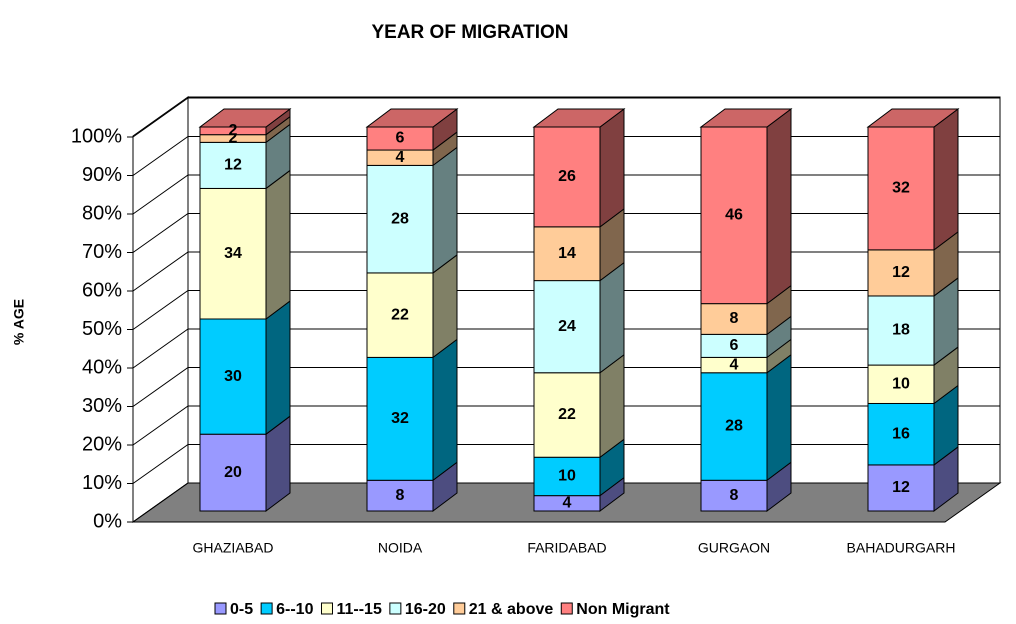 Image resolution: width=1016 pixels, height=624 pixels. Describe the element at coordinates (233, 253) in the screenshot. I see `value-label: 34` at that location.